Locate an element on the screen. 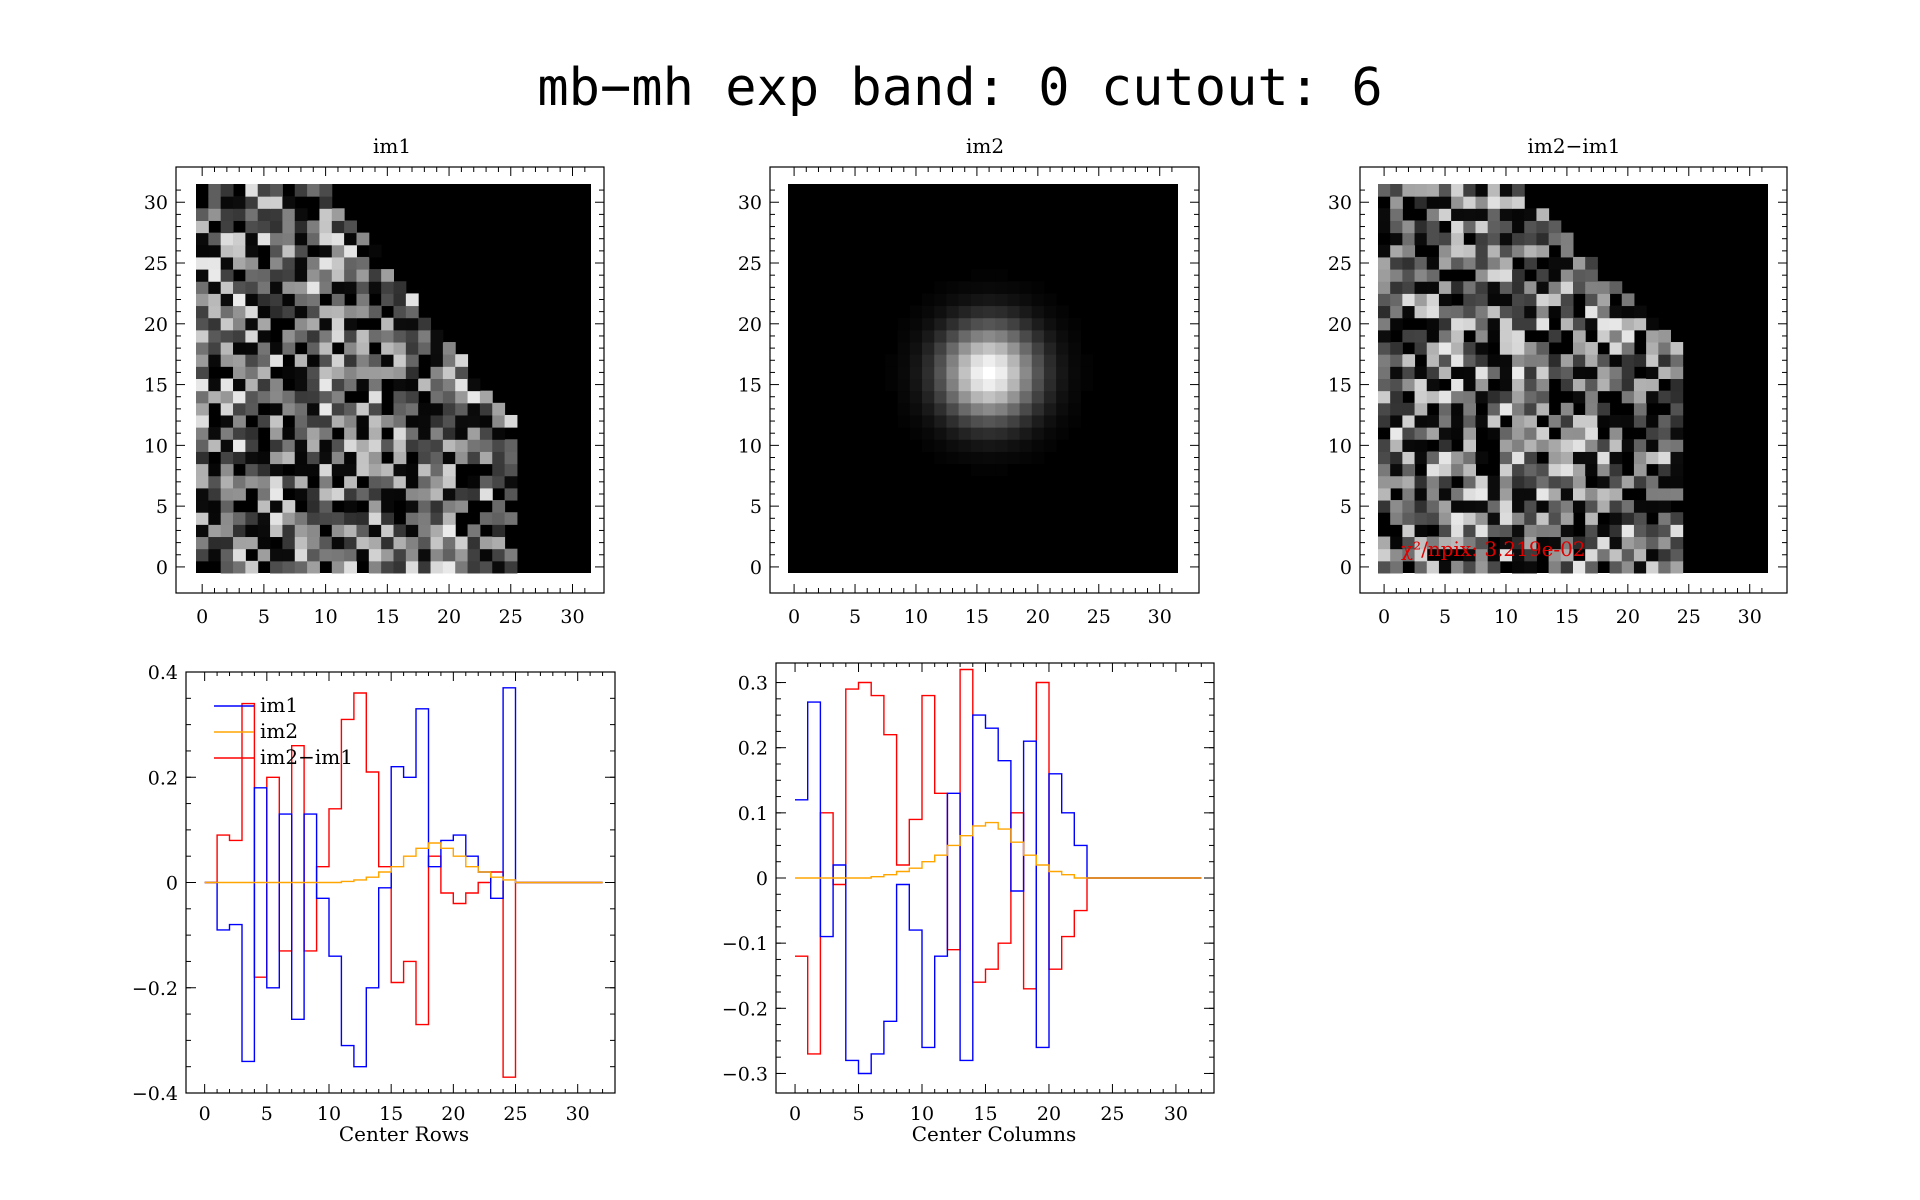 This screenshot has height=1200, width=1920. series-line-diff is located at coordinates (998, 861).